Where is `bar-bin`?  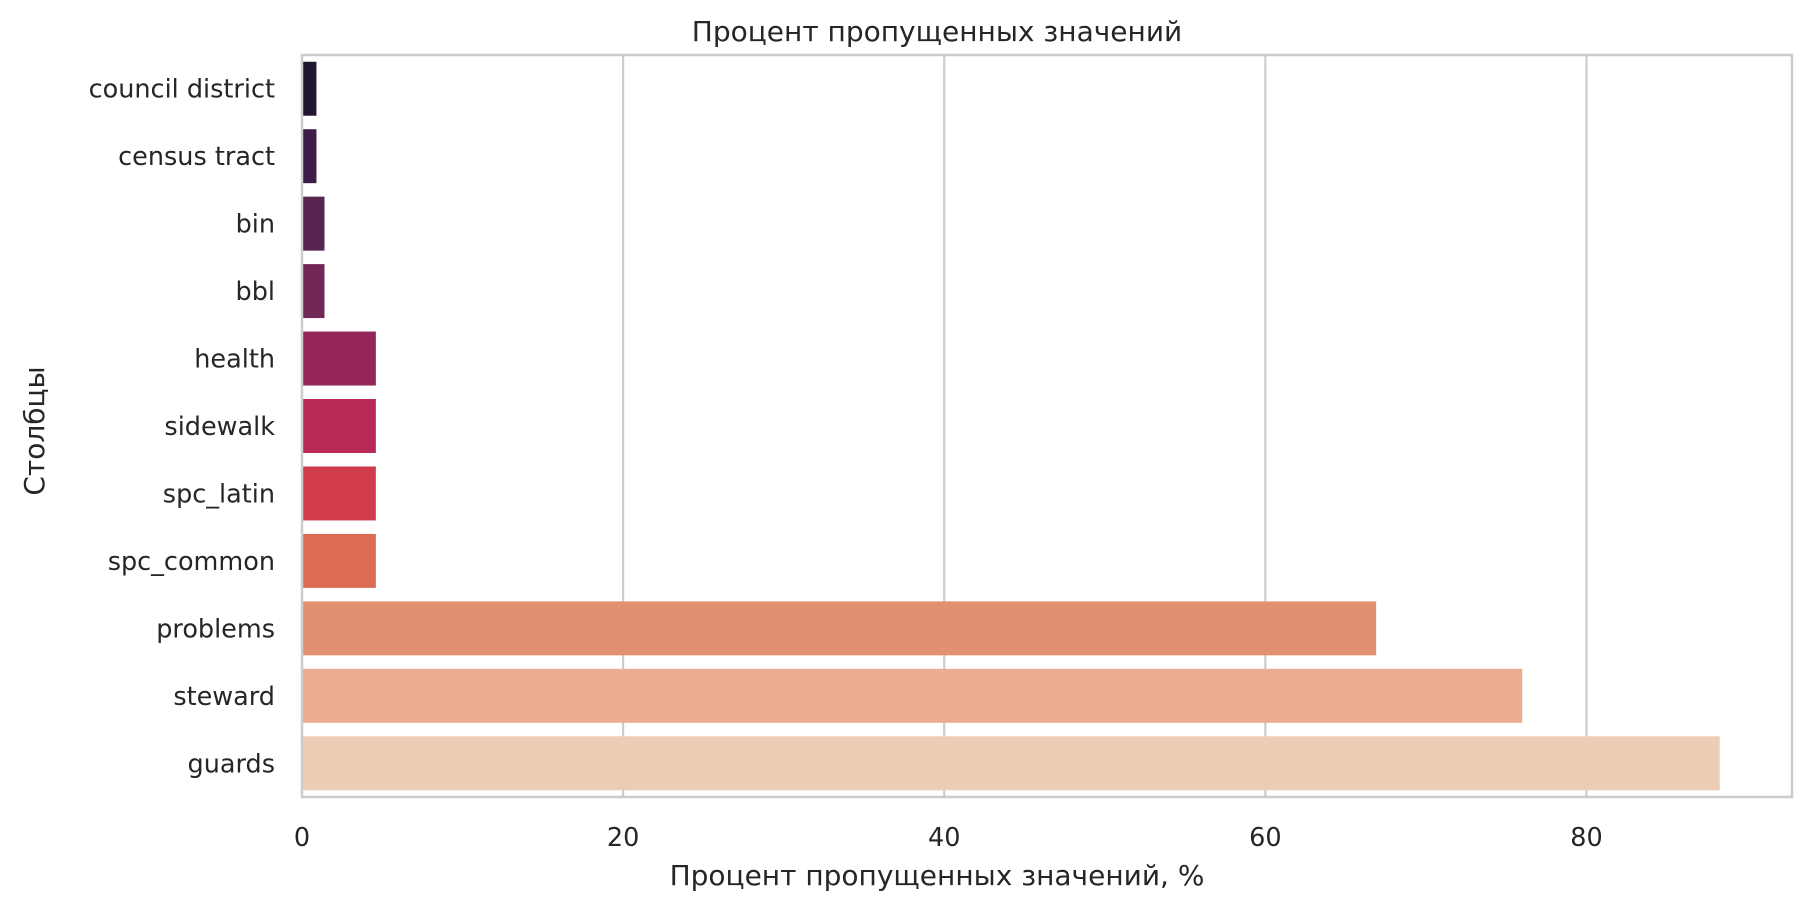 bar-bin is located at coordinates (313, 223).